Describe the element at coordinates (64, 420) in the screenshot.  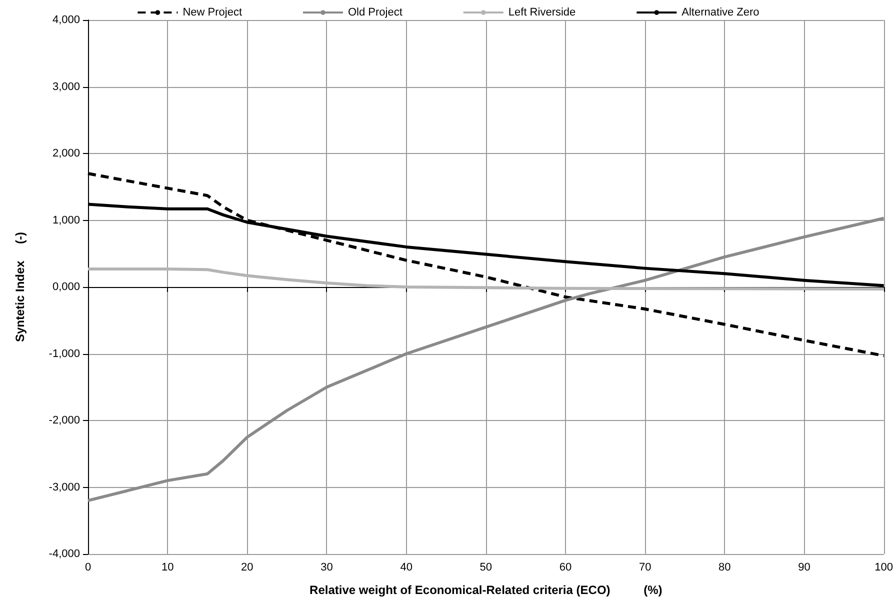
I see `y-tick-label: -2,000` at that location.